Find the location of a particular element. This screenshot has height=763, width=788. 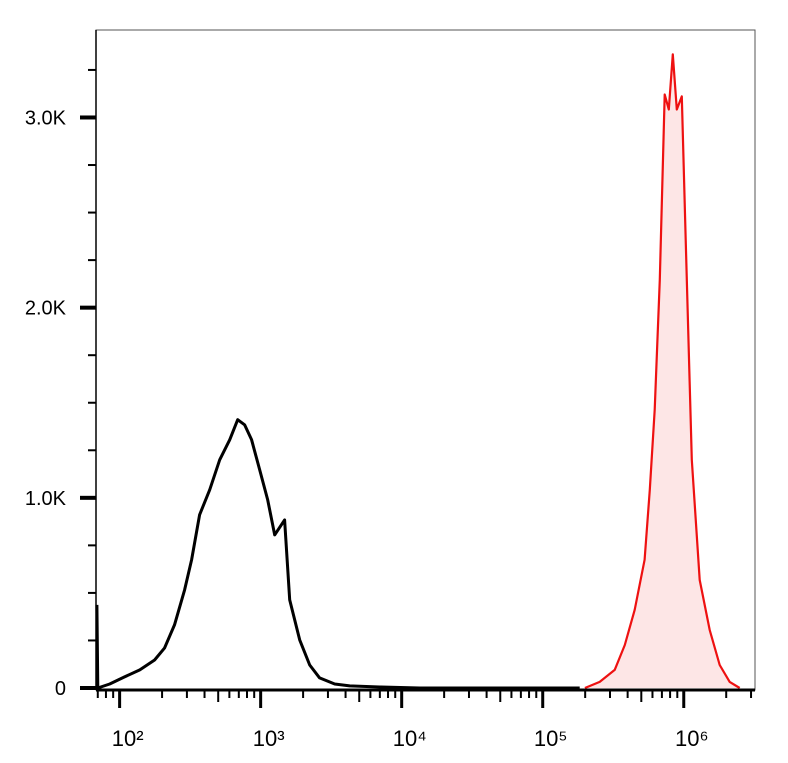

y-tick-label: 0 is located at coordinates (60, 689).